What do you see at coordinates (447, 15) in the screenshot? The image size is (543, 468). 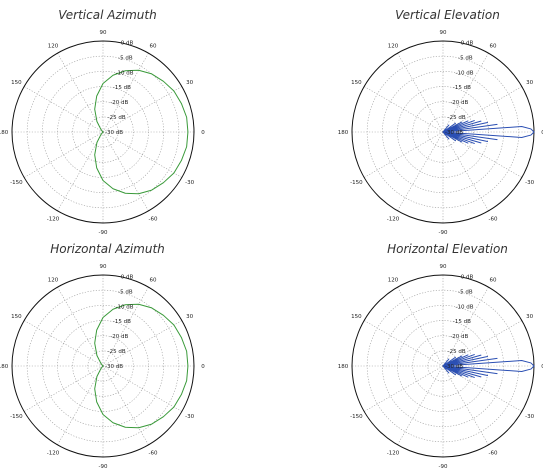 I see `chart-title: Vertical Elevation` at bounding box center [447, 15].